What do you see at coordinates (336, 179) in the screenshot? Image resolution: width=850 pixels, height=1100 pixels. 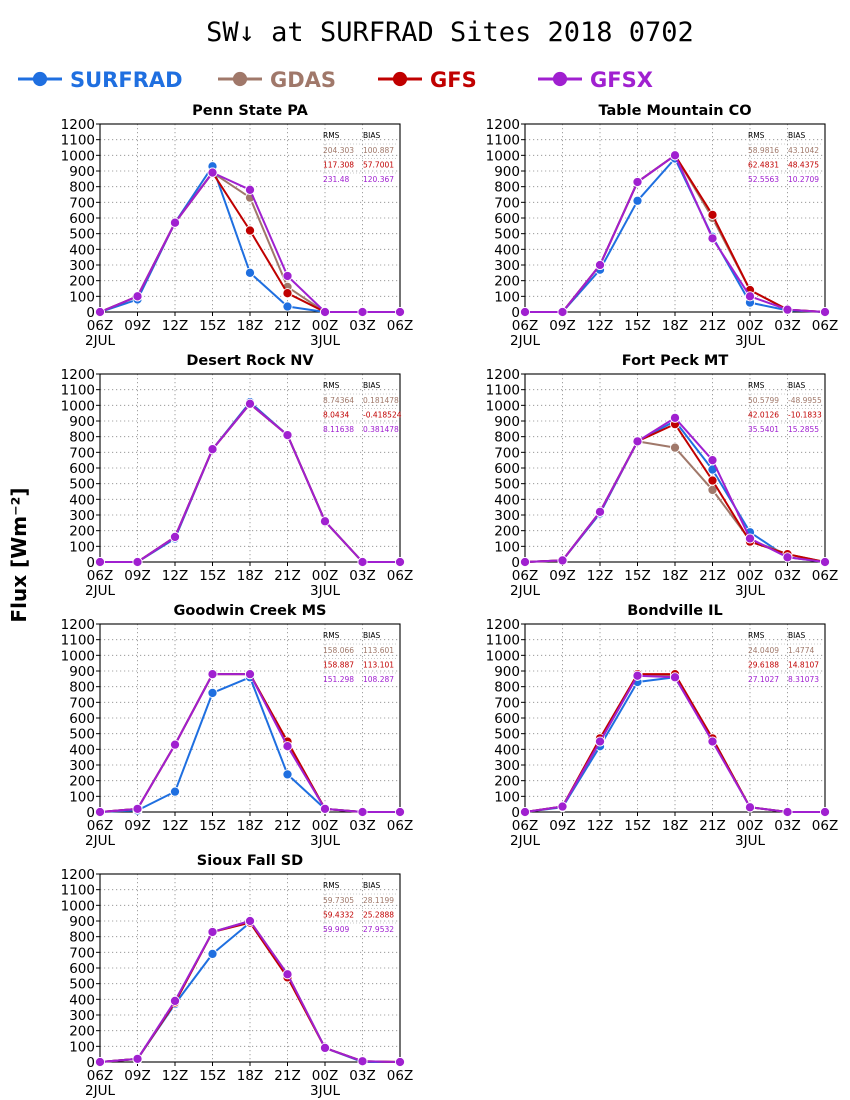 I see `stats-rms-gfsx: 231.48` at bounding box center [336, 179].